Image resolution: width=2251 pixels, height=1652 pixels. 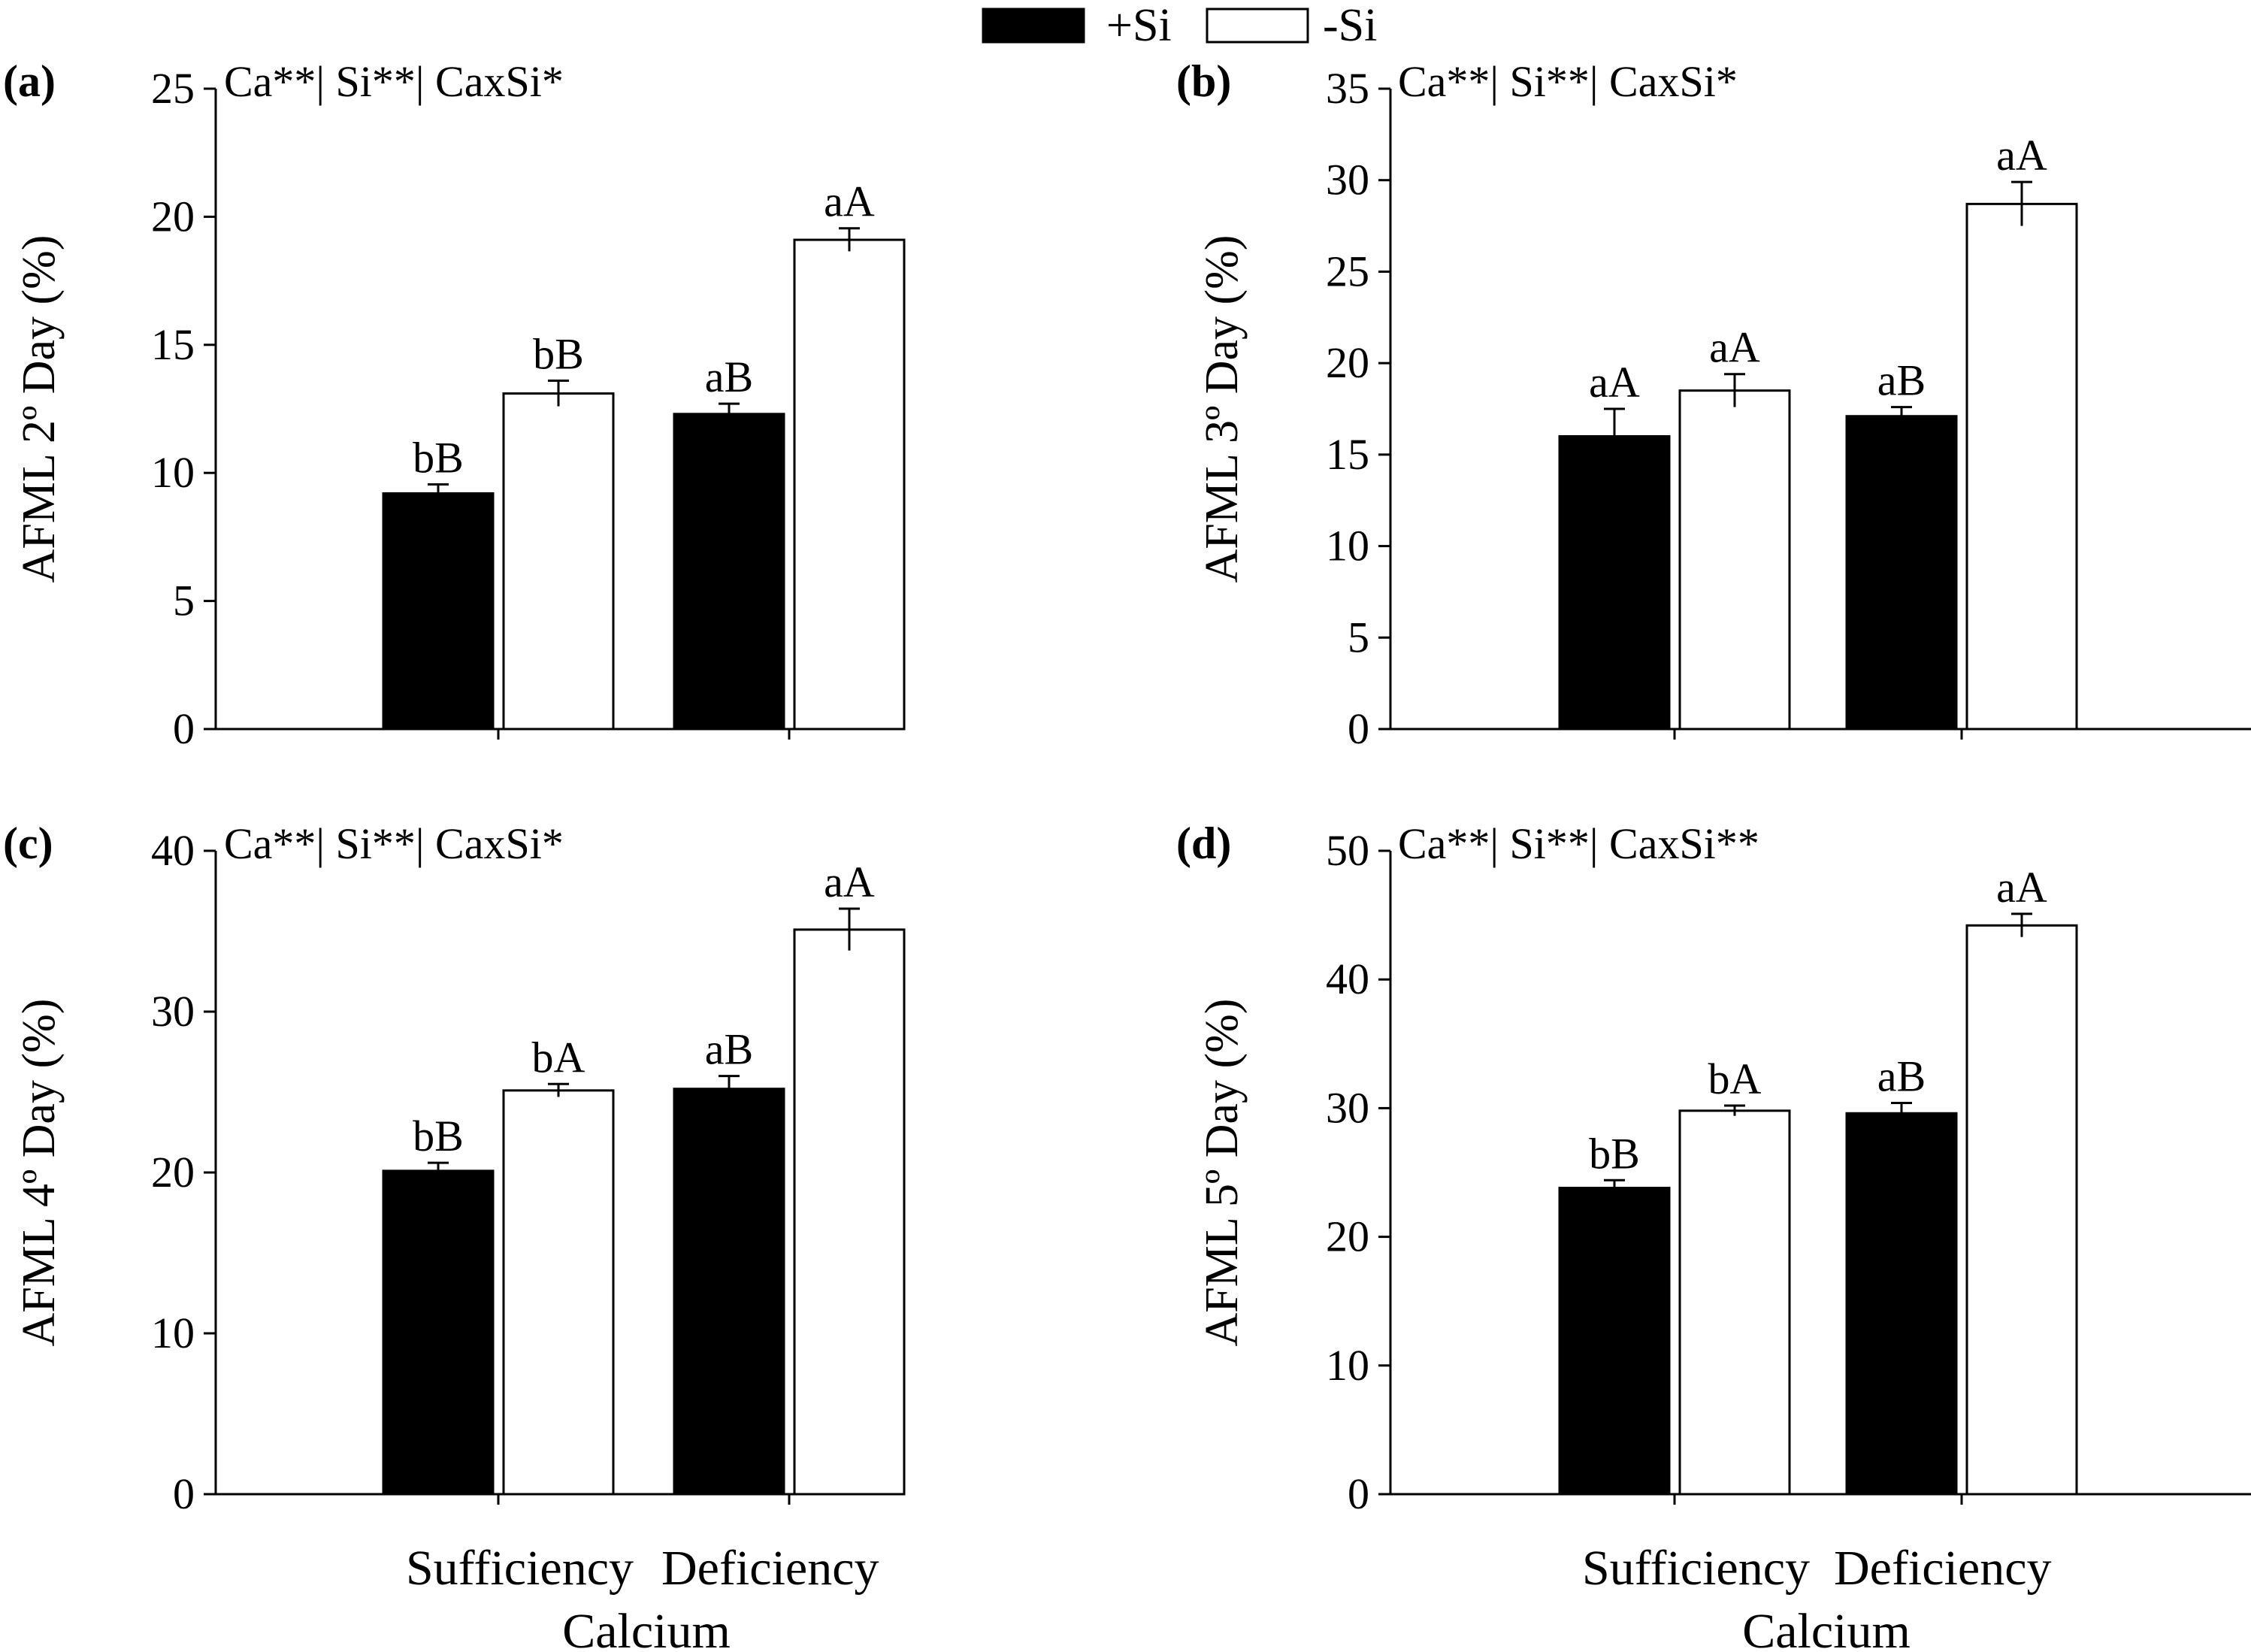 I want to click on legend-label-plus-si: +Si, so click(x=1139, y=25).